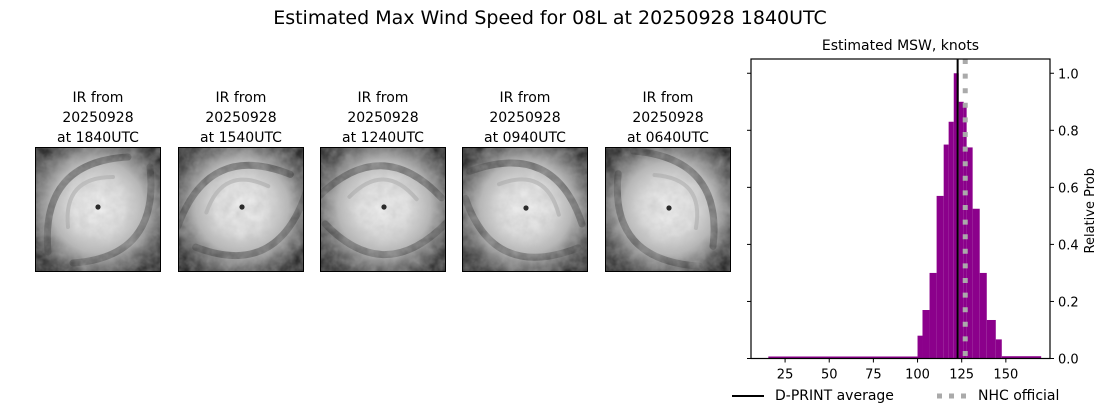 The image size is (1100, 409). Describe the element at coordinates (1068, 74) in the screenshot. I see `y-tick-label: 1.0` at that location.